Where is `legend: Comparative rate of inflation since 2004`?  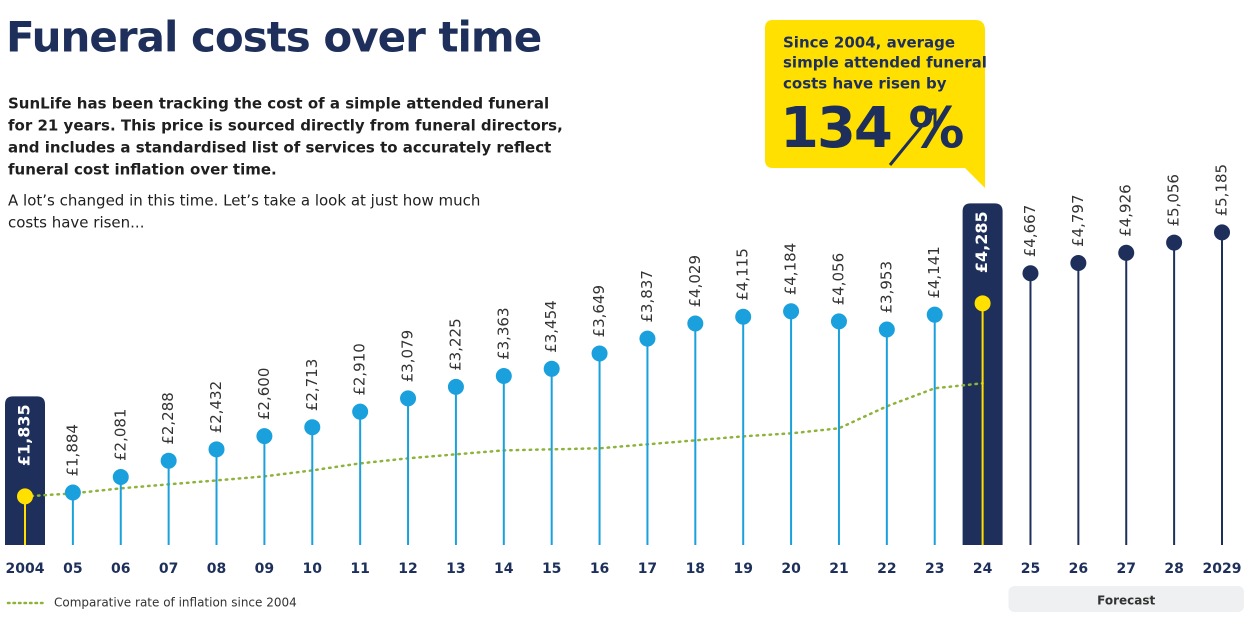
legend: Comparative rate of inflation since 2004 is located at coordinates (151, 603).